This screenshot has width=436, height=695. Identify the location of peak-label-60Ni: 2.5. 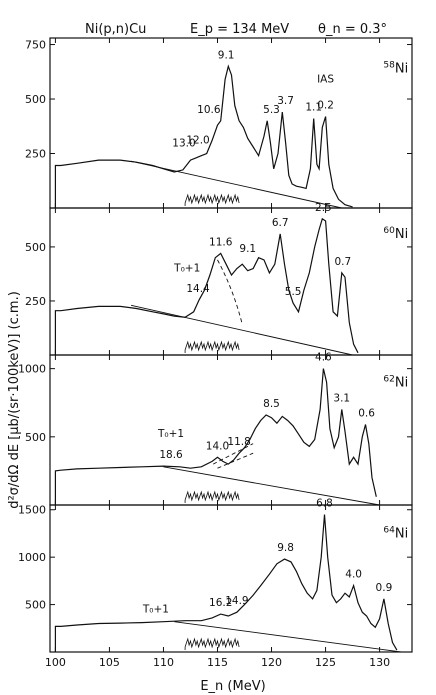
(323, 208).